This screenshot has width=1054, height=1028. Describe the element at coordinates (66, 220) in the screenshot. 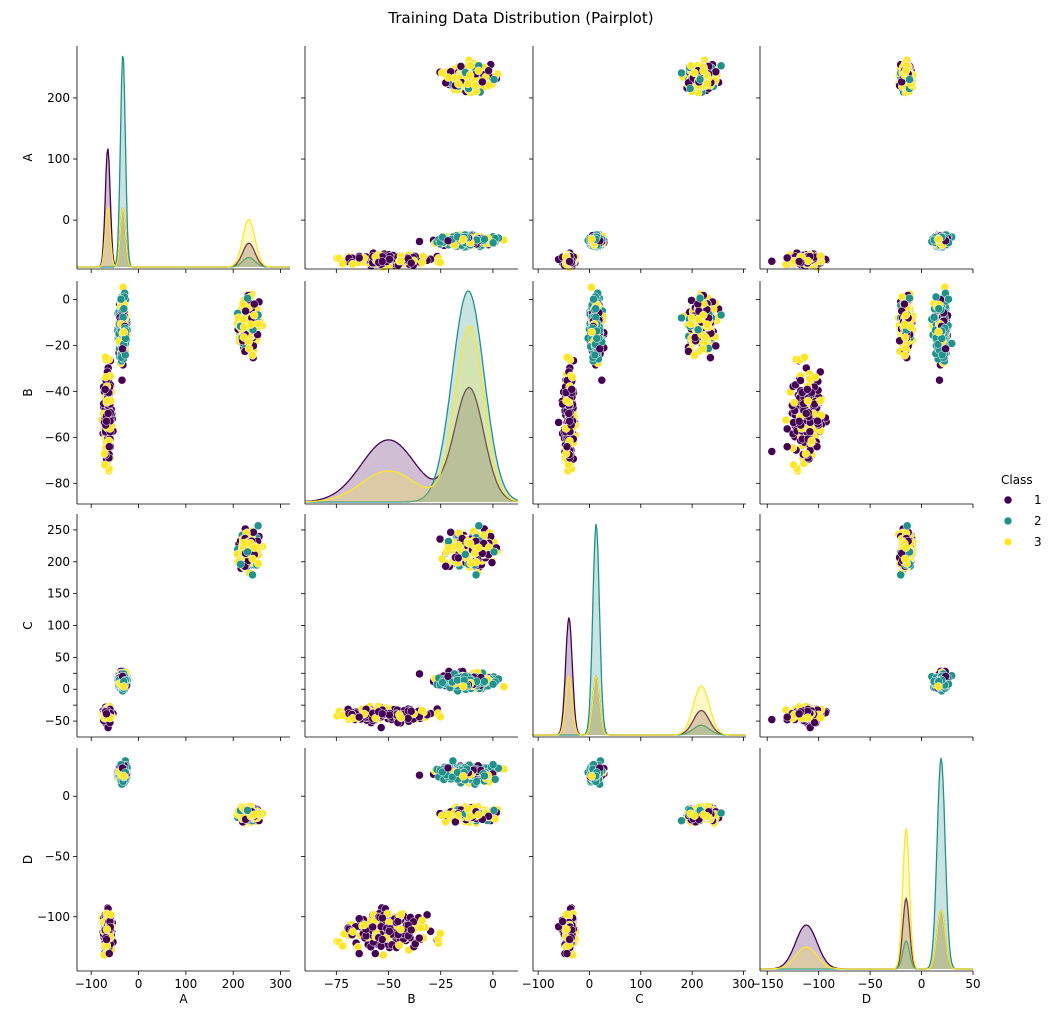

I see `y-tick-label-A-0: 0` at that location.